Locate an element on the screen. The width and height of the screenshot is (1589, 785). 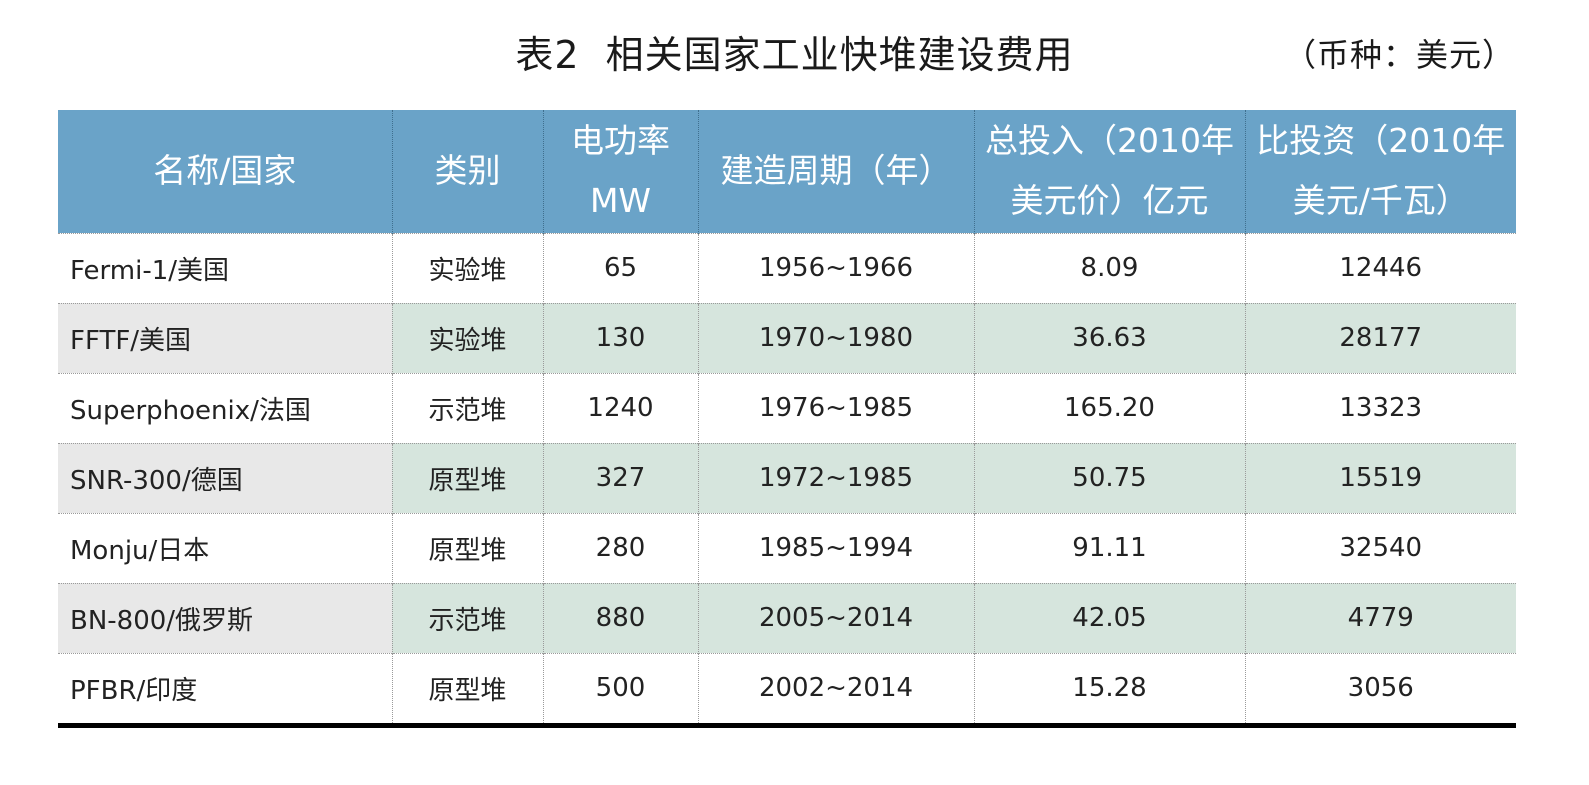
cell-specific-investment: 13323 is located at coordinates (1380, 407).